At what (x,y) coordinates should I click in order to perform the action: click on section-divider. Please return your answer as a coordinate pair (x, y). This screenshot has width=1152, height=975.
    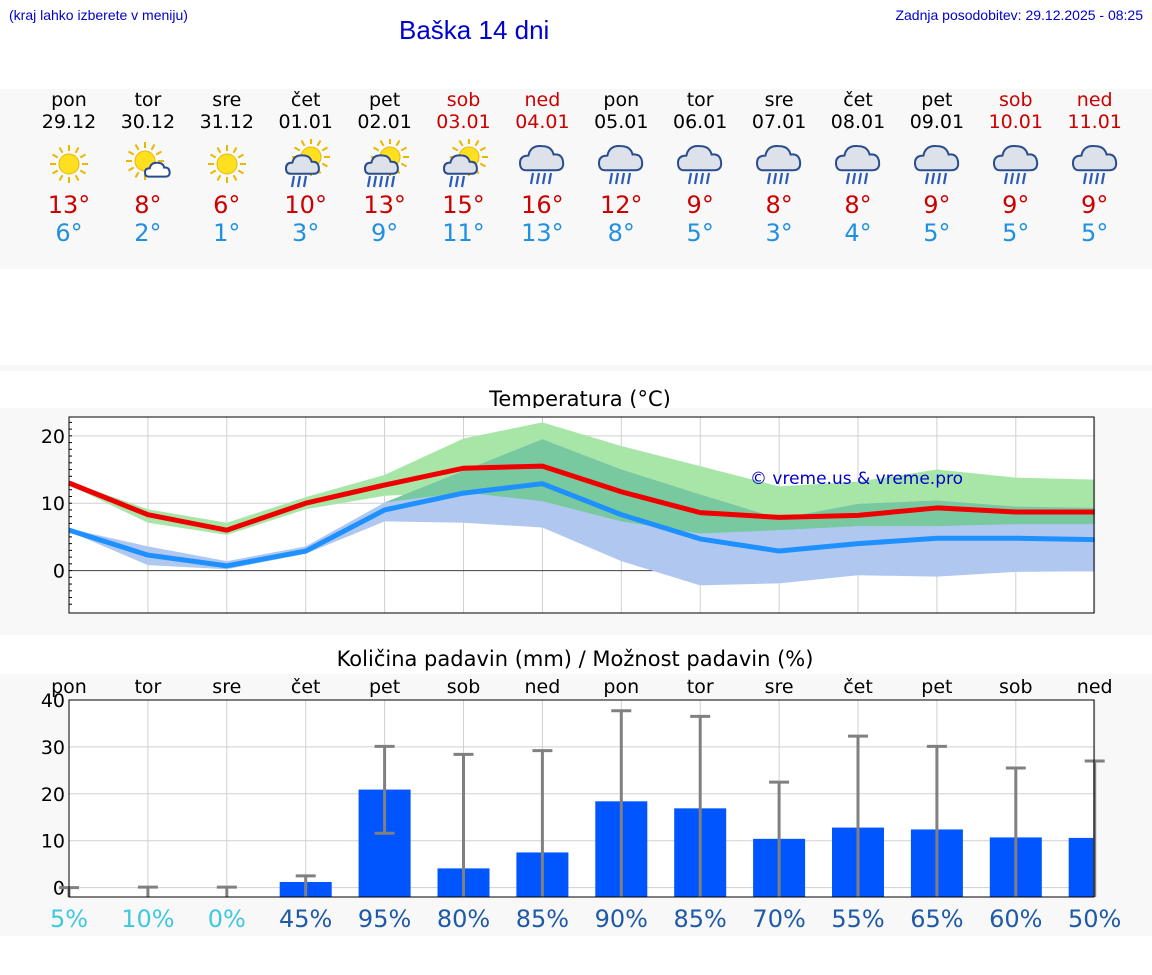
    Looking at the image, I should click on (576, 368).